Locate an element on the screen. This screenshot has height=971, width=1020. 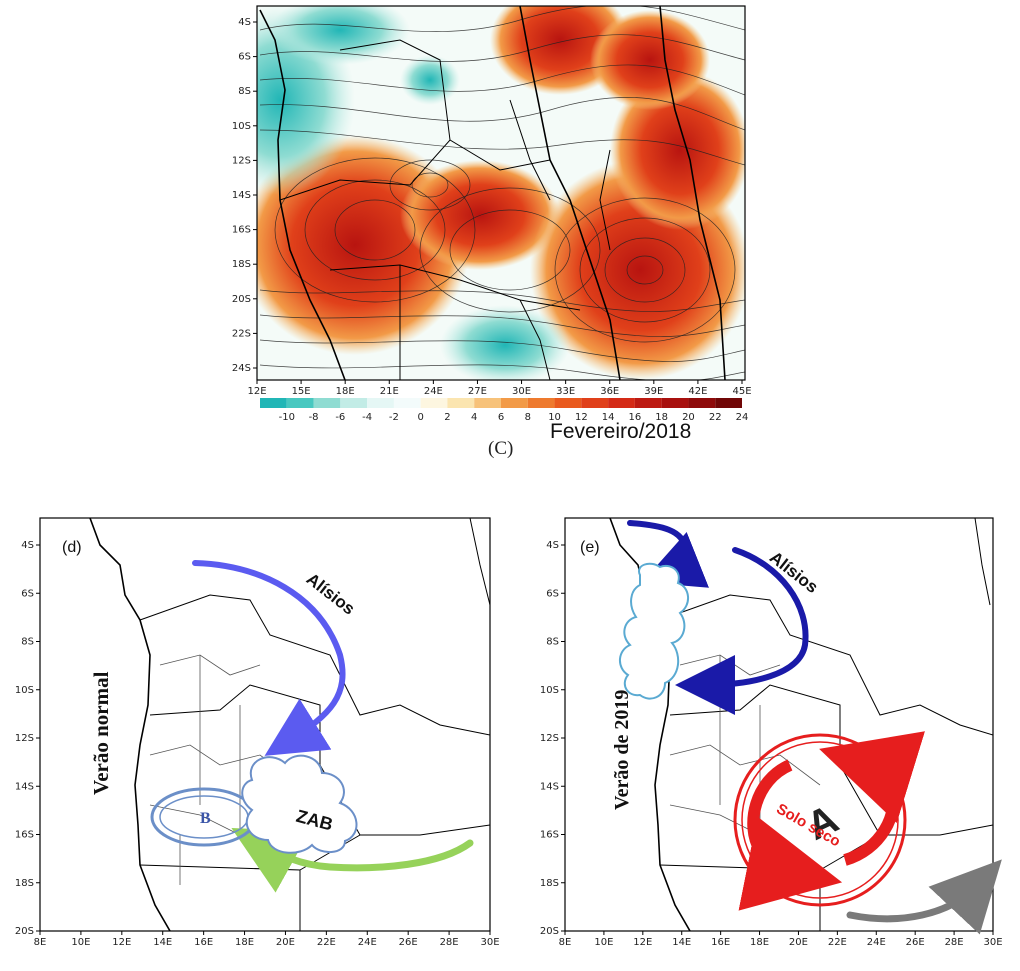
panel-c-lat-label: 18S is located at coordinates (241, 264).